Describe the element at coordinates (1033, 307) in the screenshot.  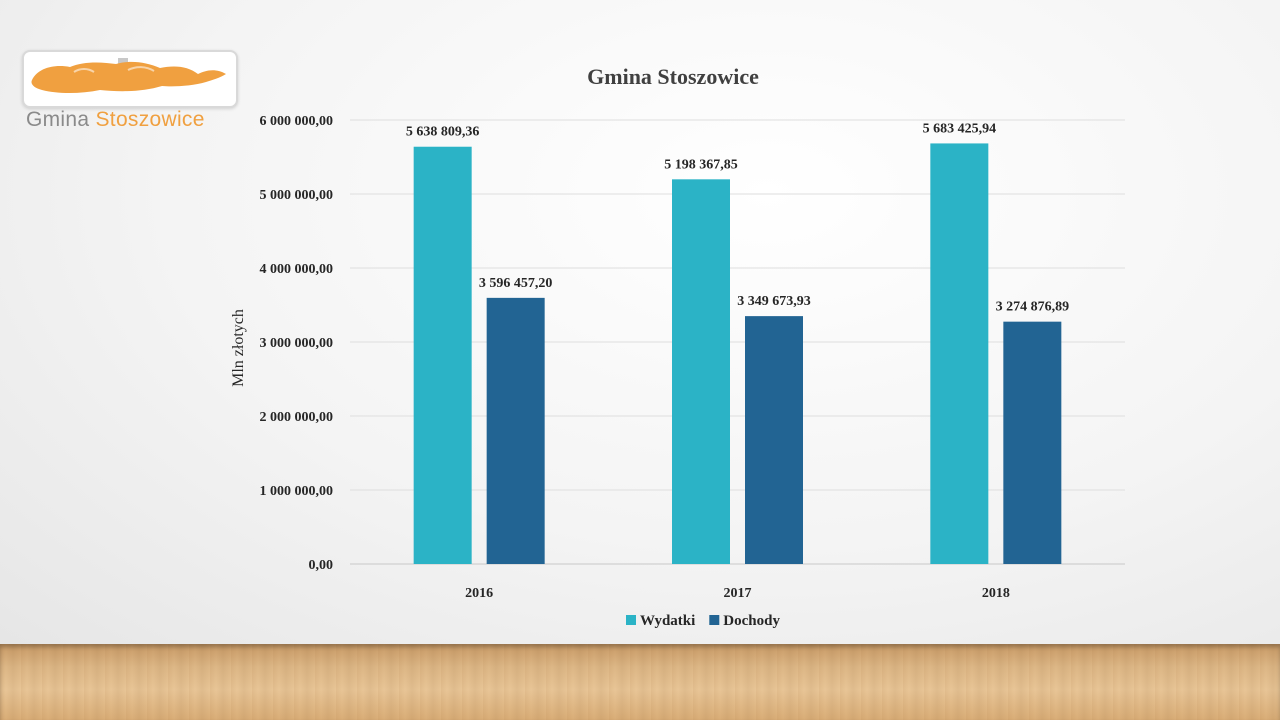
I see `data-label: 3 274 876,89` at that location.